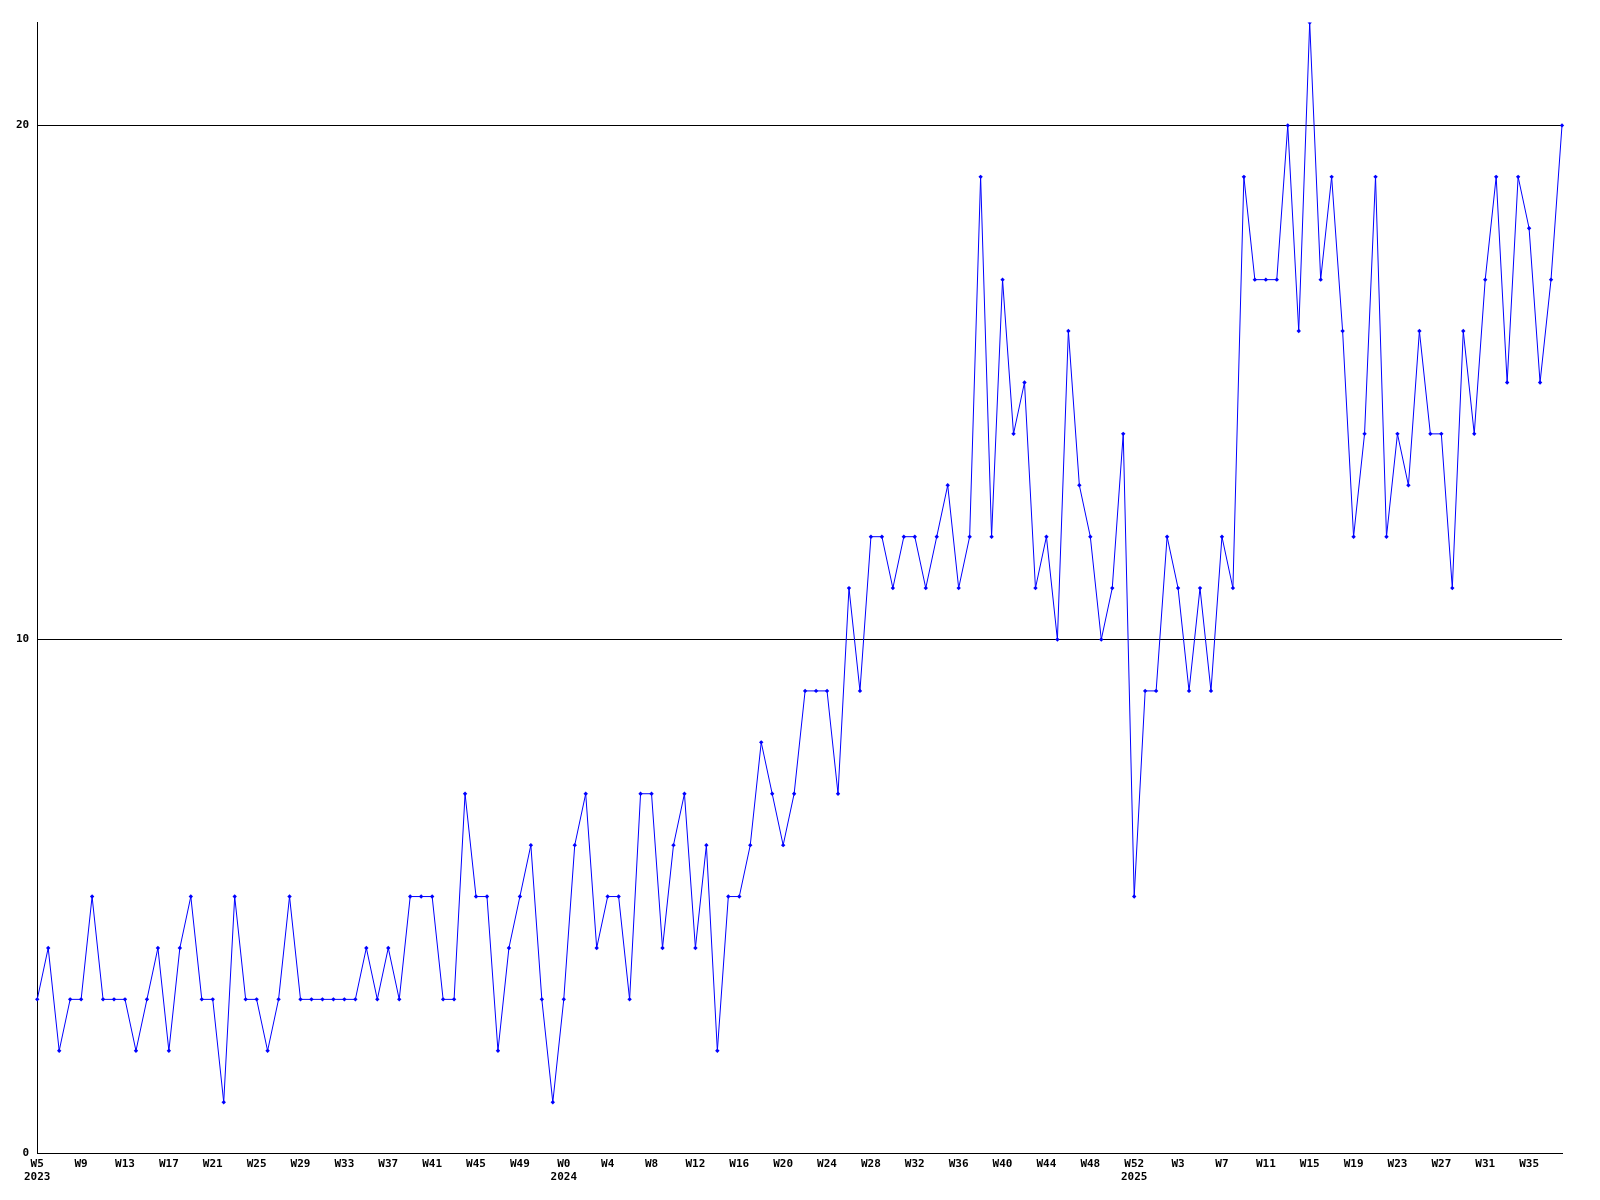 The width and height of the screenshot is (1600, 1200). What do you see at coordinates (564, 1170) in the screenshot?
I see `x-tick-label: W0 2024` at bounding box center [564, 1170].